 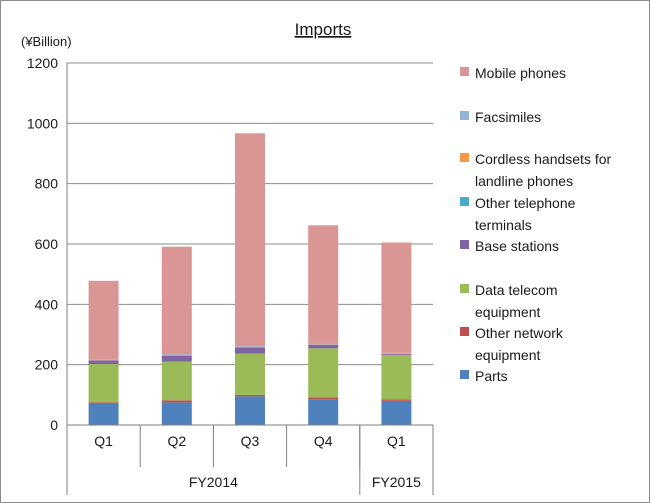 I want to click on x-category-label: Q3, so click(x=250, y=441).